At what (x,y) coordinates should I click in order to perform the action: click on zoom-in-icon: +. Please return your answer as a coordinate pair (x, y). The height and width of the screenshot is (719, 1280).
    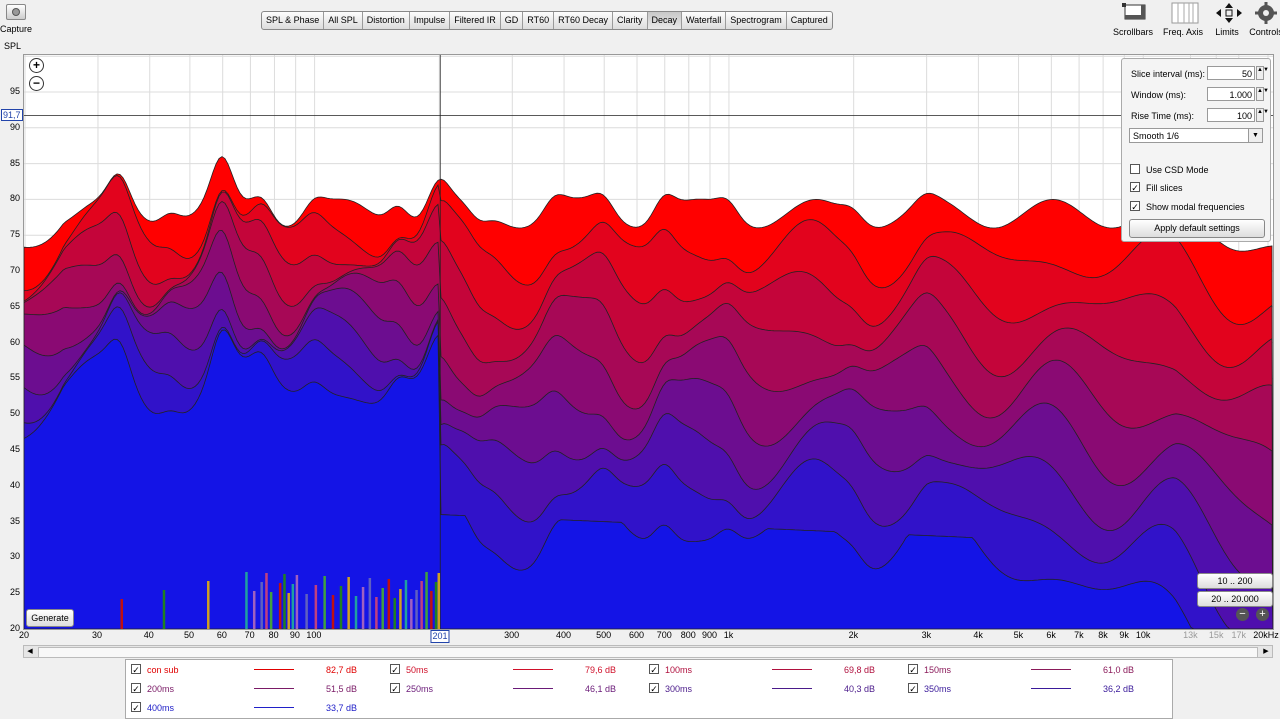
    Looking at the image, I should click on (36, 65).